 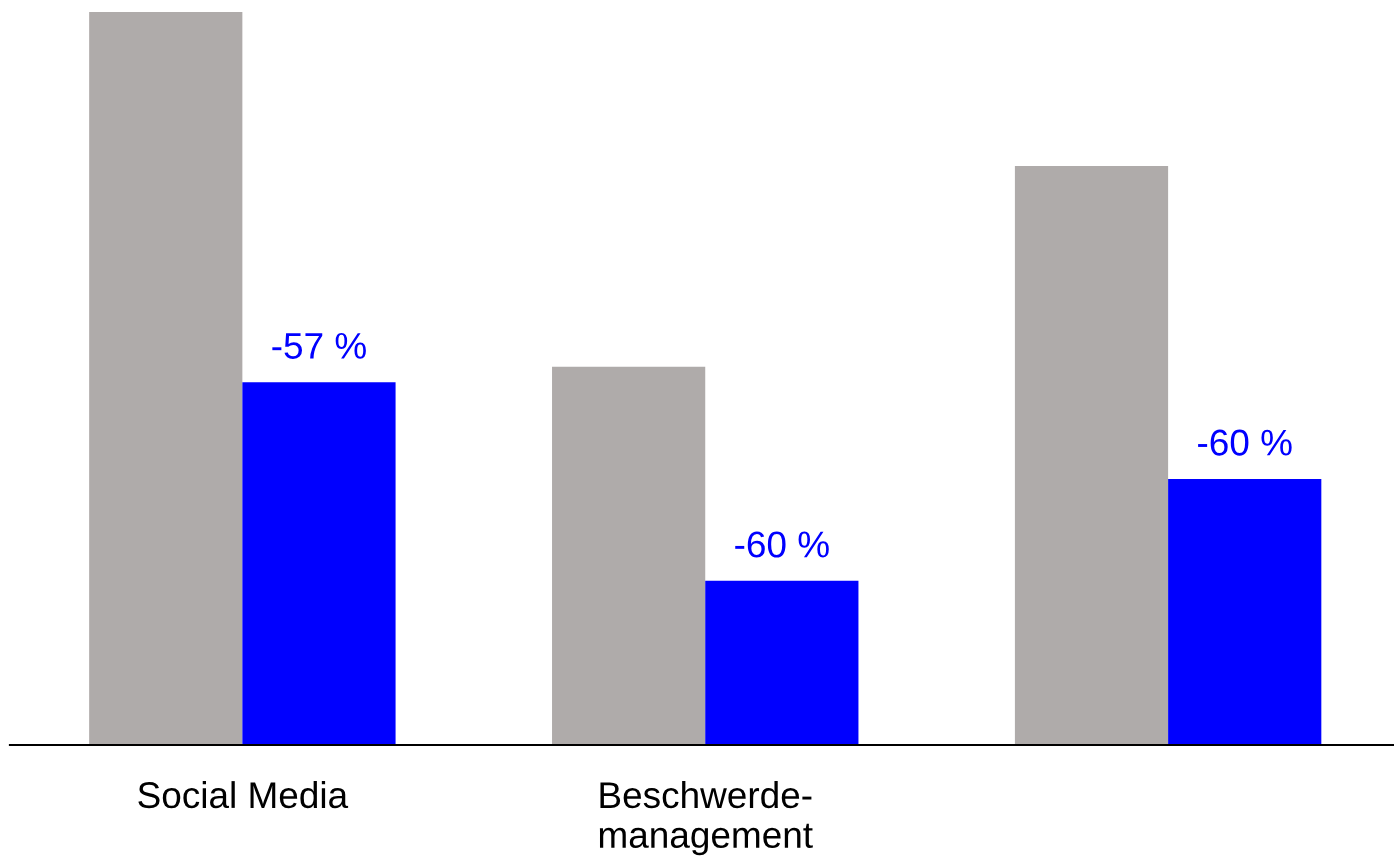 I want to click on x-tick-label: Social Media, so click(x=243, y=795).